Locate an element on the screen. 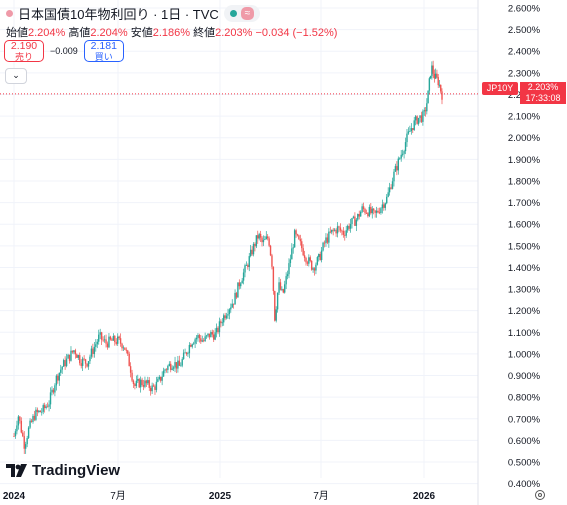 This screenshot has height=505, width=567. buy-label: 買い is located at coordinates (103, 57).